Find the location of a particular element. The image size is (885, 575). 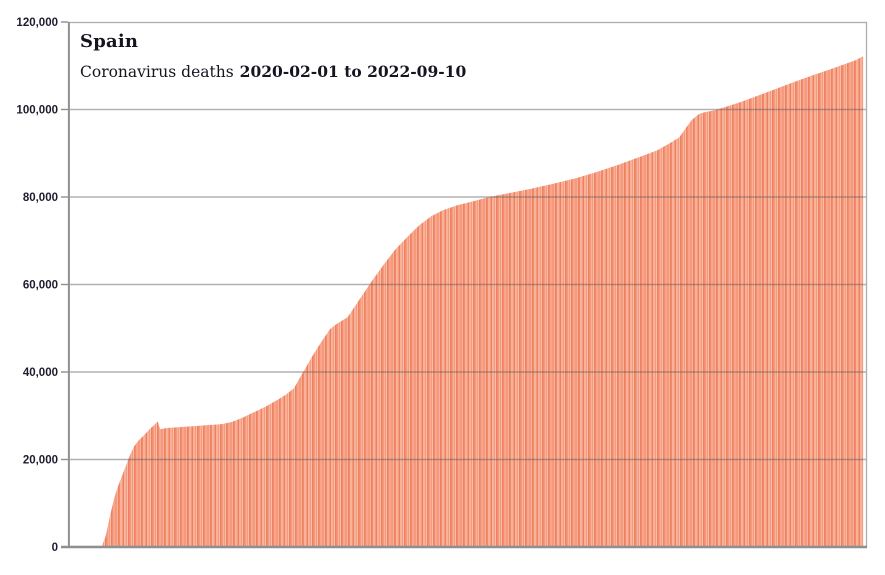

chart-subtitle-dates: 2020-02-01 to 2022-09-10 is located at coordinates (353, 71).